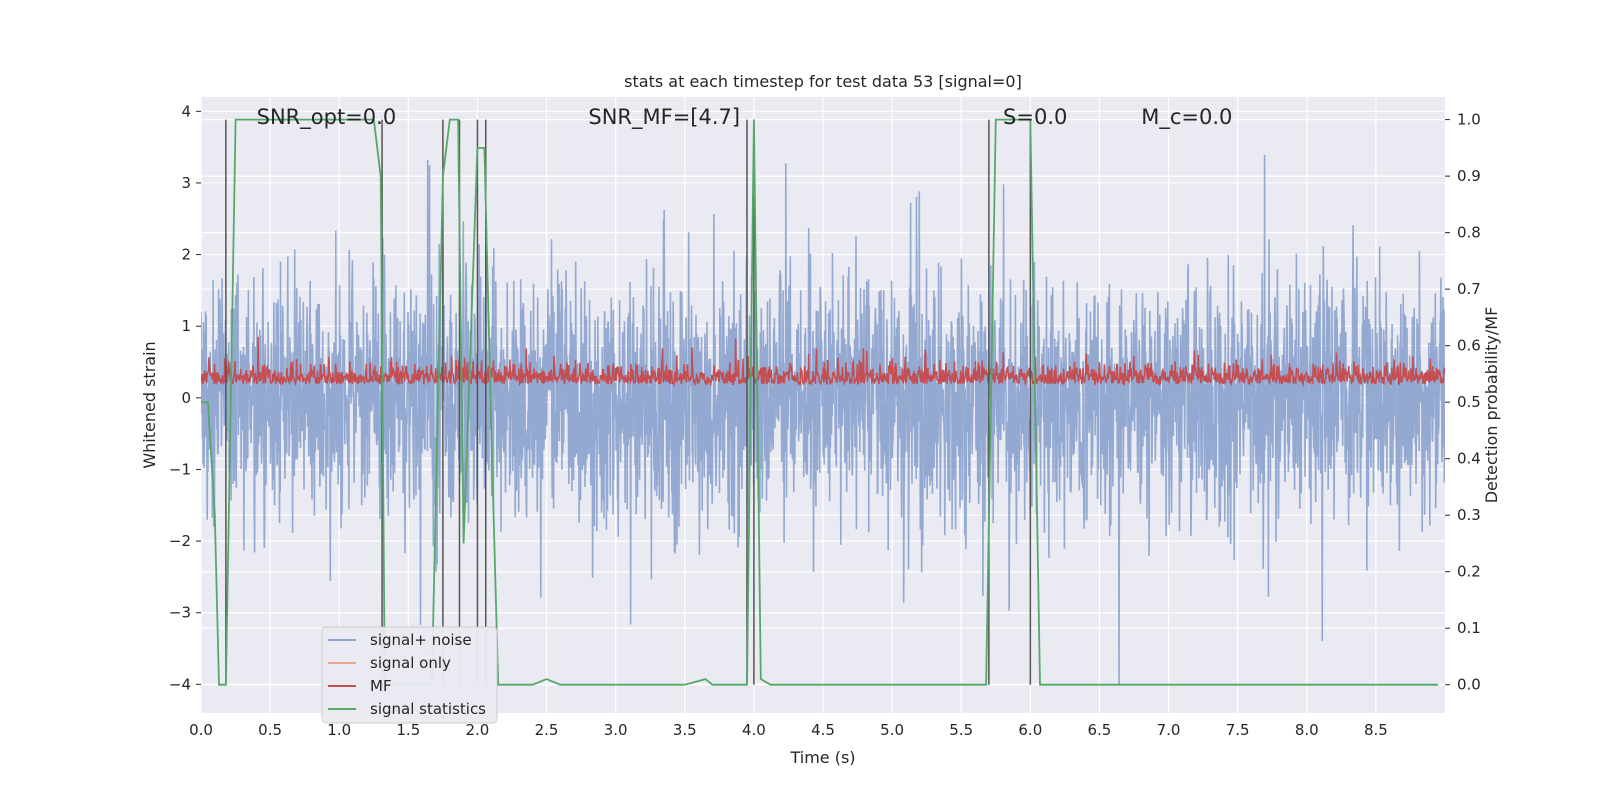 This screenshot has height=800, width=1600. What do you see at coordinates (664, 117) in the screenshot?
I see `annotation-text: SNR_MF=[4.7]` at bounding box center [664, 117].